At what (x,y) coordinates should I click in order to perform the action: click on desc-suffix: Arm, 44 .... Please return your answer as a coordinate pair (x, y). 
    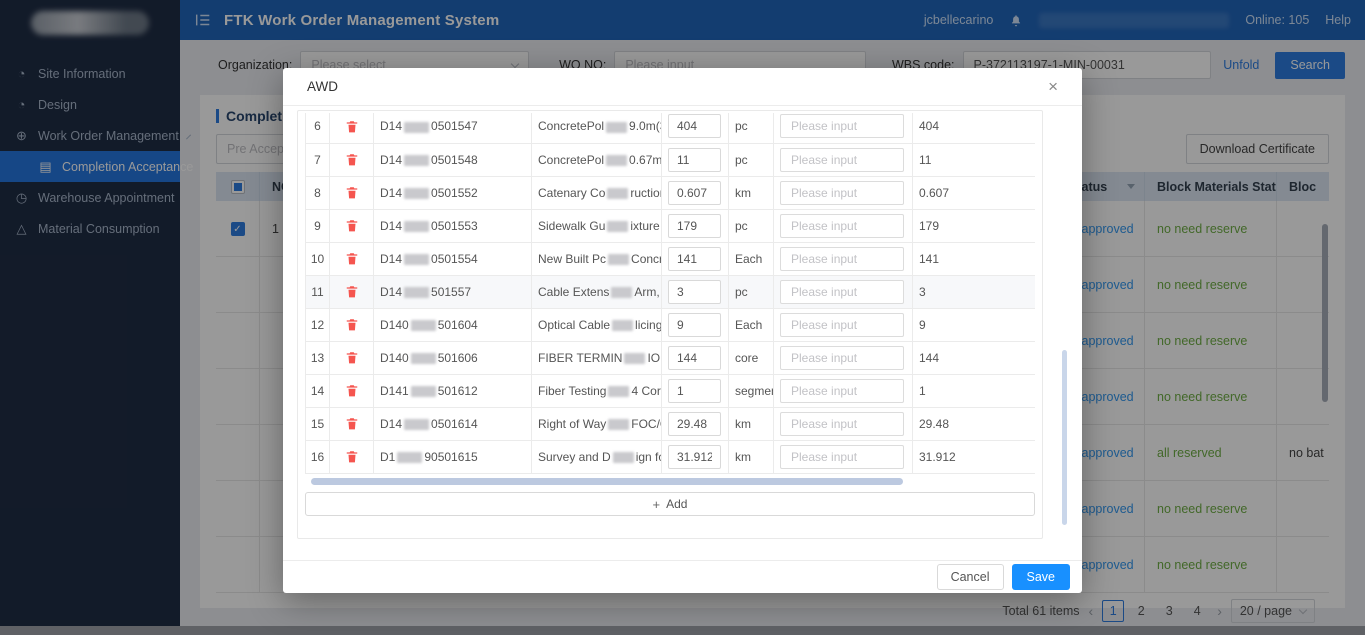
    Looking at the image, I should click on (647, 291).